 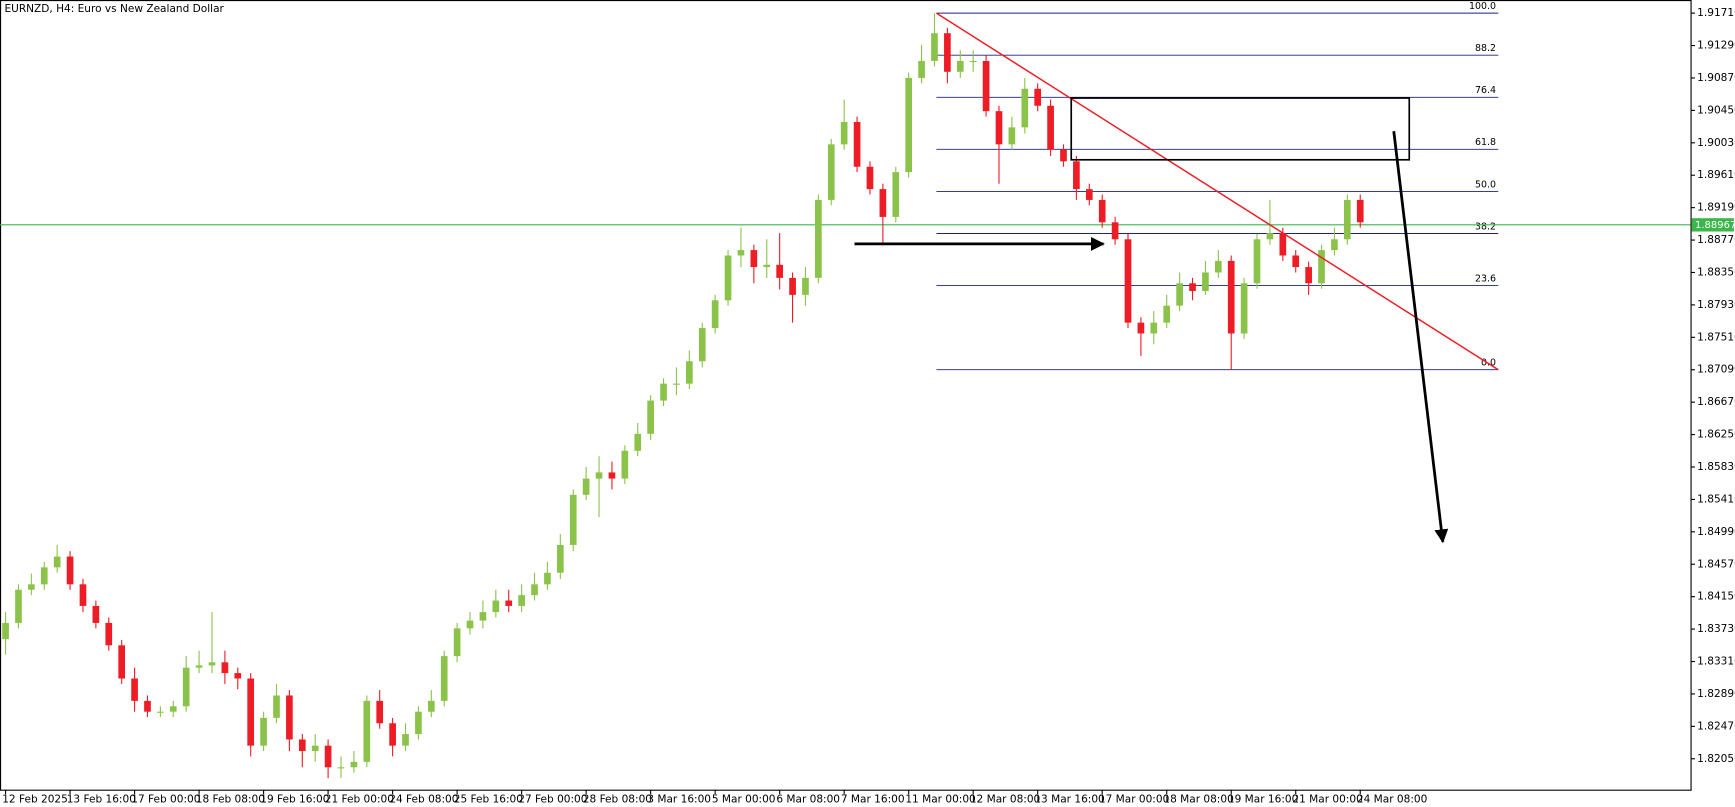 I want to click on fib-label: 50.0, so click(x=1485, y=184).